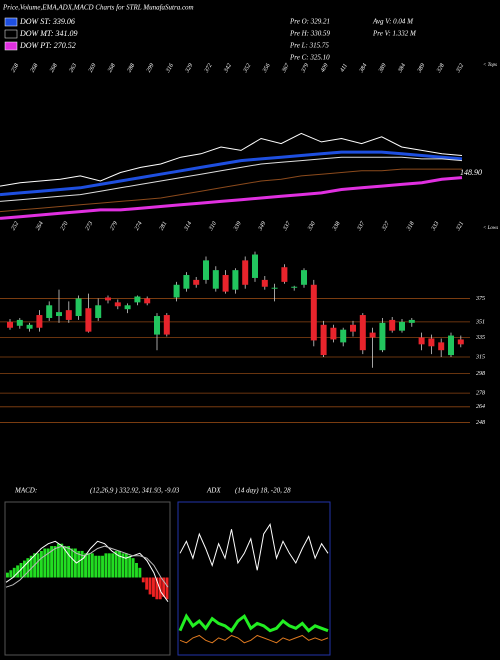 The image size is (500, 660). I want to click on pivot-label: 318, so click(411, 227).